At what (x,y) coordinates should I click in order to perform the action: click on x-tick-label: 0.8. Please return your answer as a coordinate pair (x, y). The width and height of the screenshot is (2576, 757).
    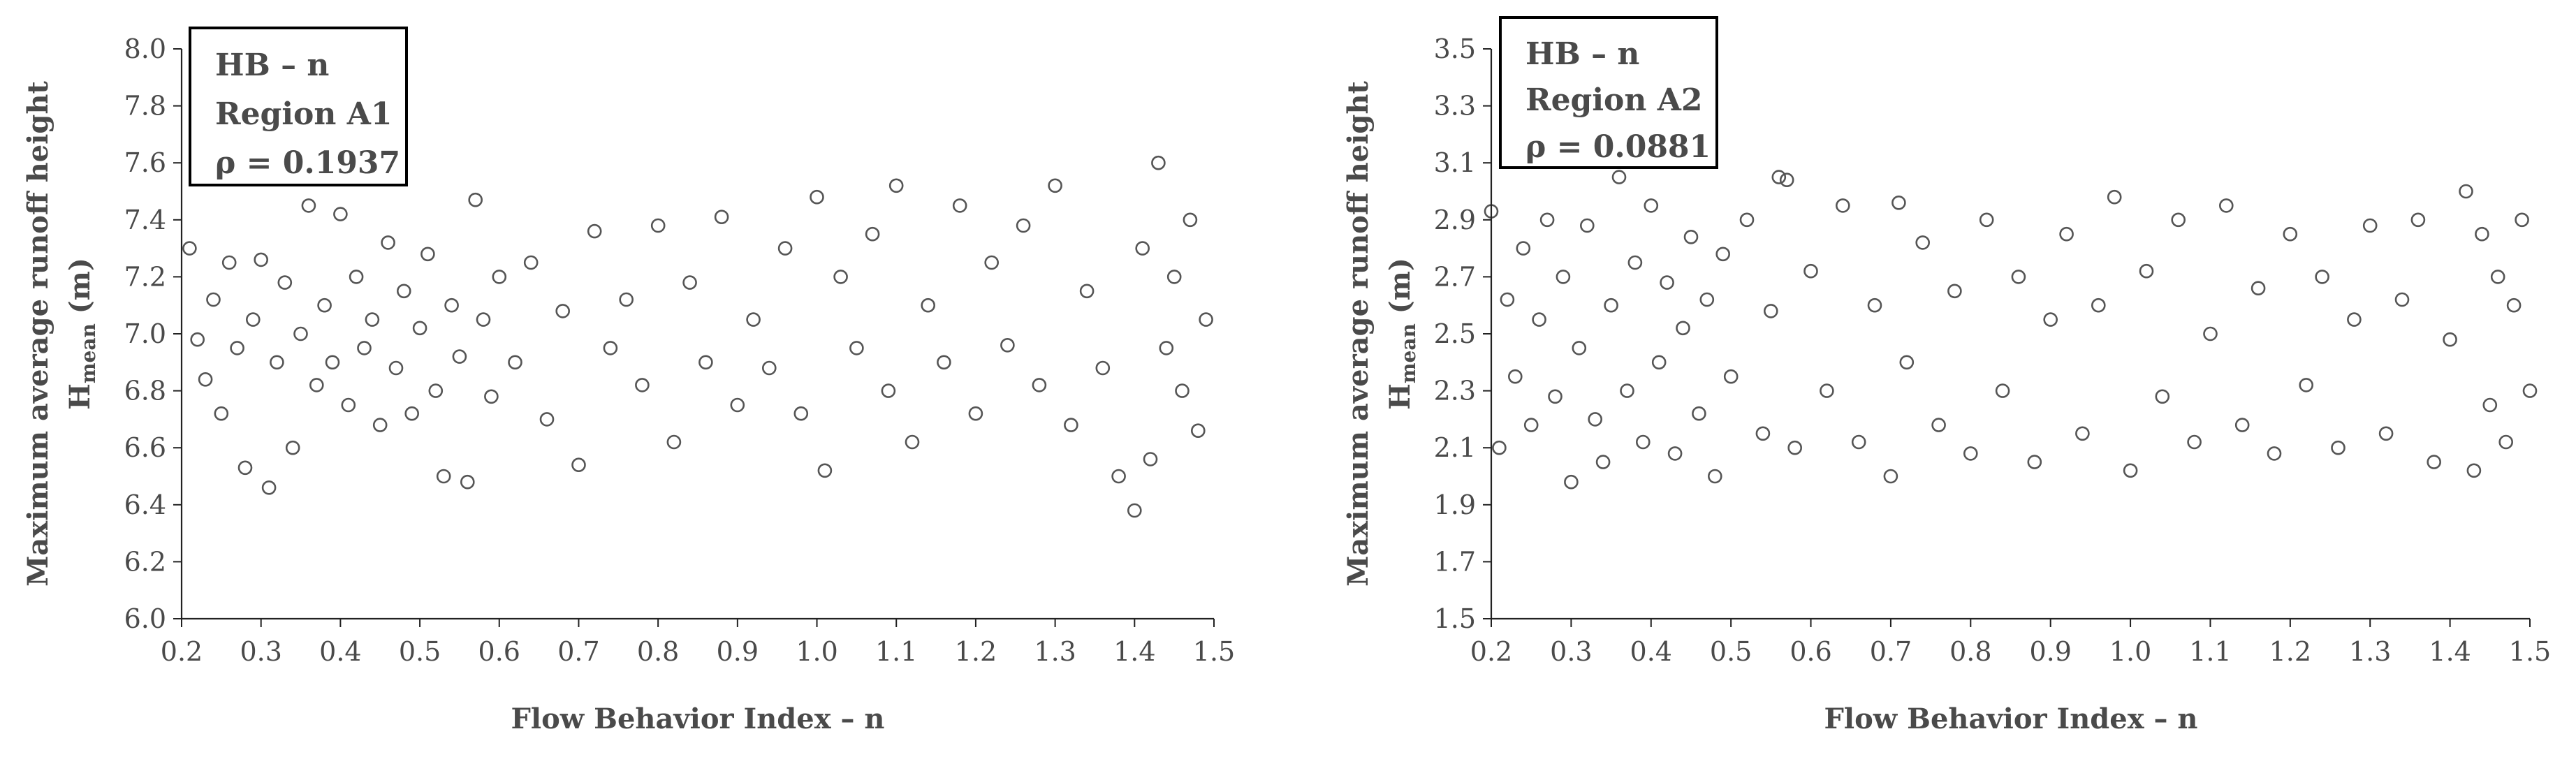
    Looking at the image, I should click on (1970, 651).